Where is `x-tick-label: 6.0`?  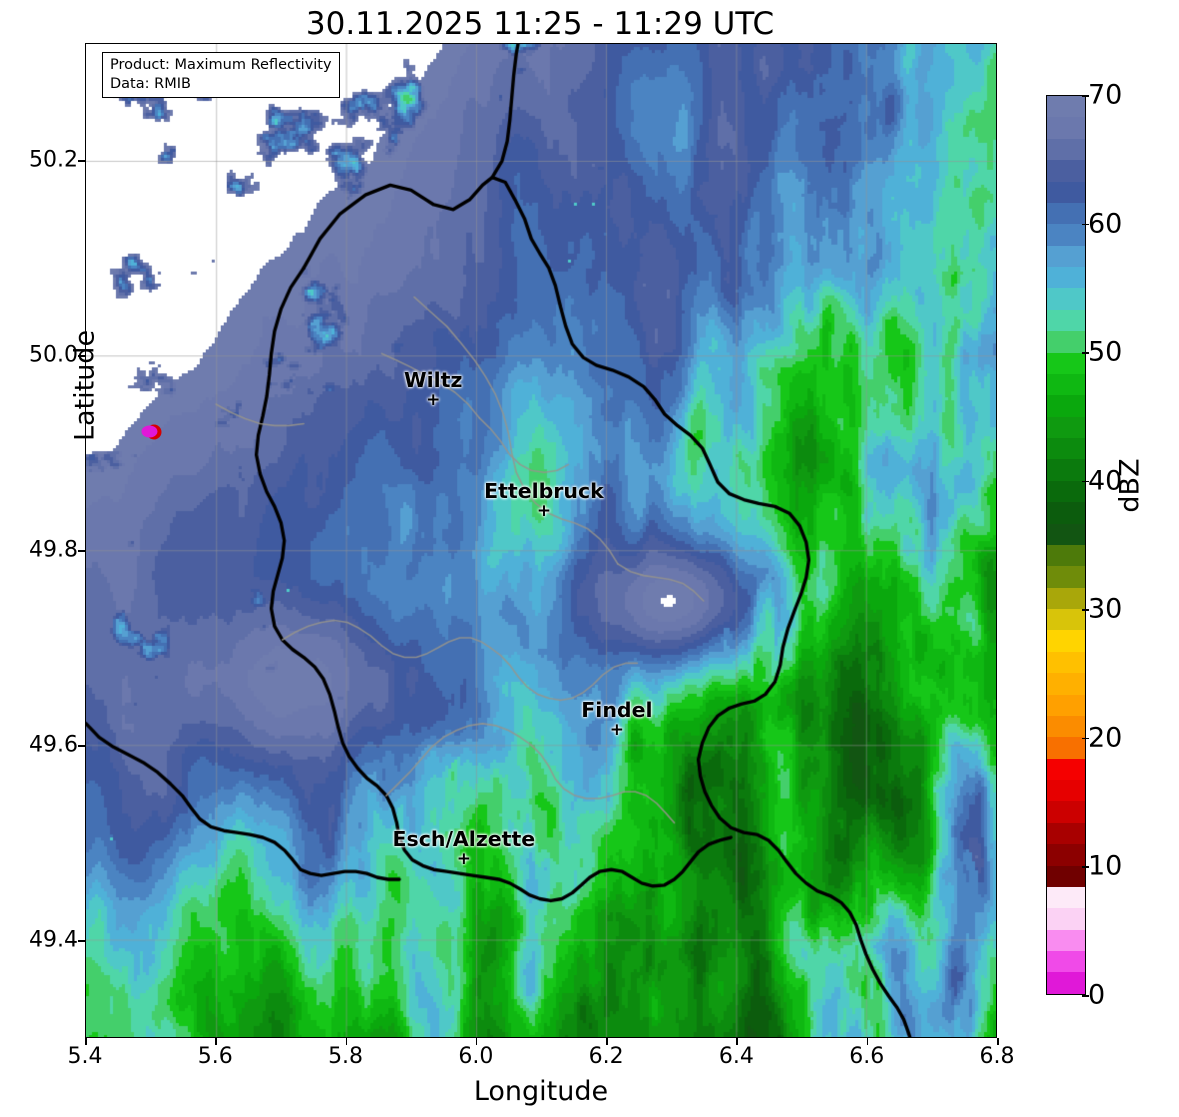 x-tick-label: 6.0 is located at coordinates (476, 1056).